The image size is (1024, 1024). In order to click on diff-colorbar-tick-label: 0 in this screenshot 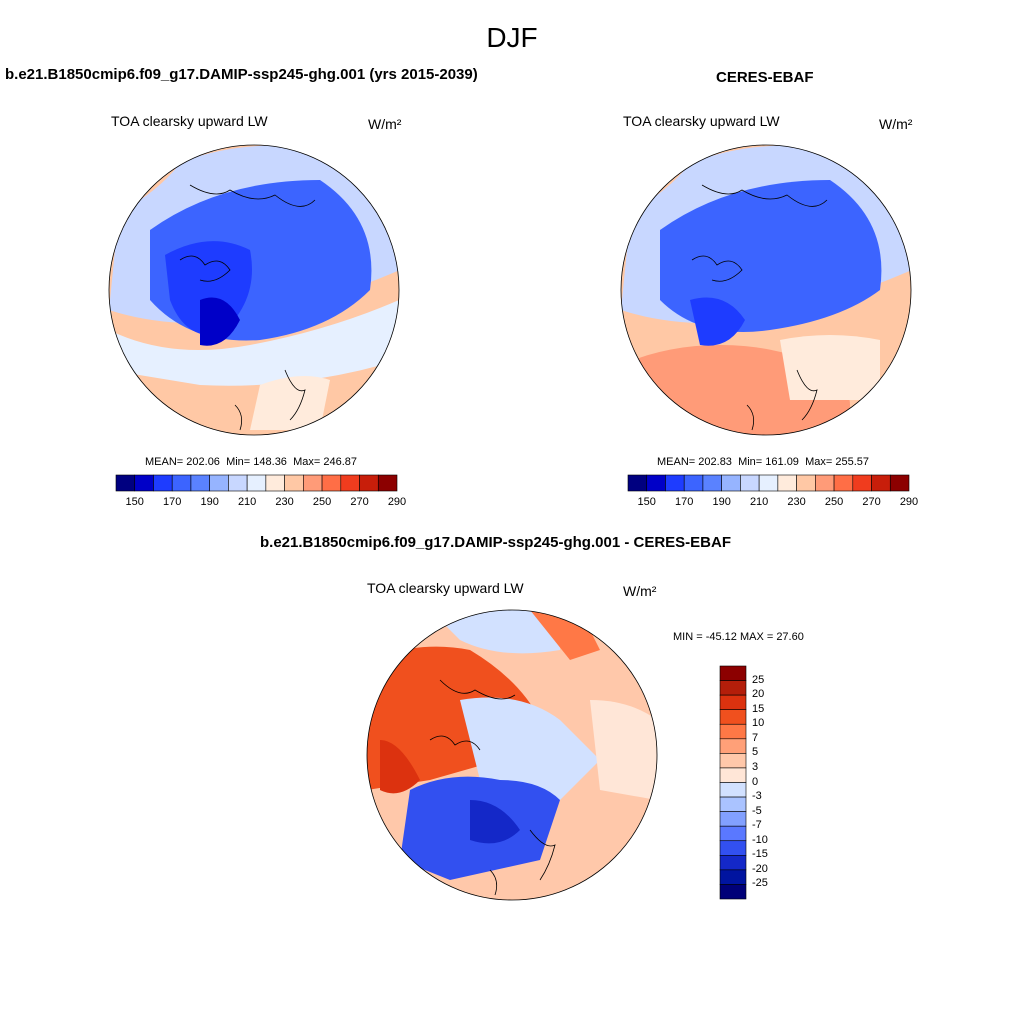, I will do `click(755, 781)`.